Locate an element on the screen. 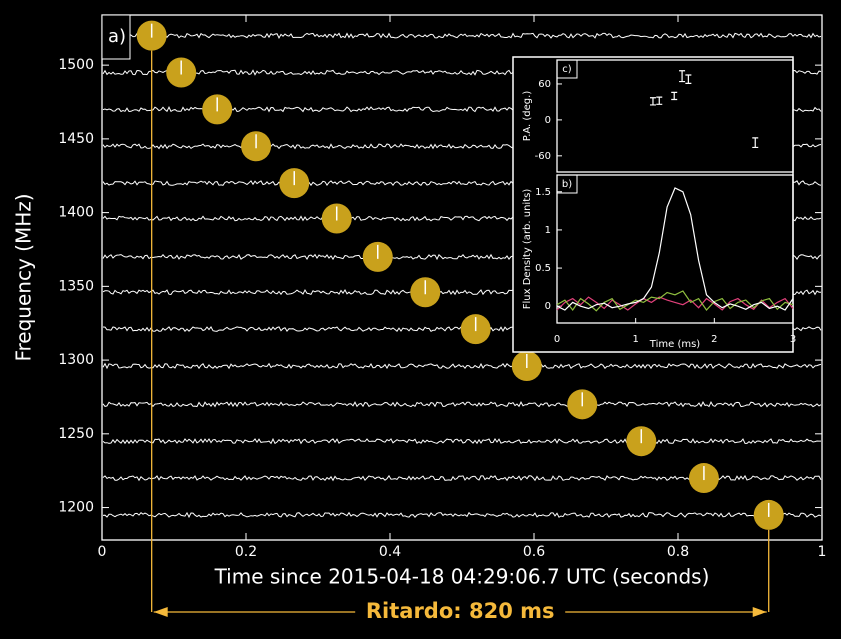 This screenshot has height=639, width=841. y-tick-label: 60 is located at coordinates (544, 84).